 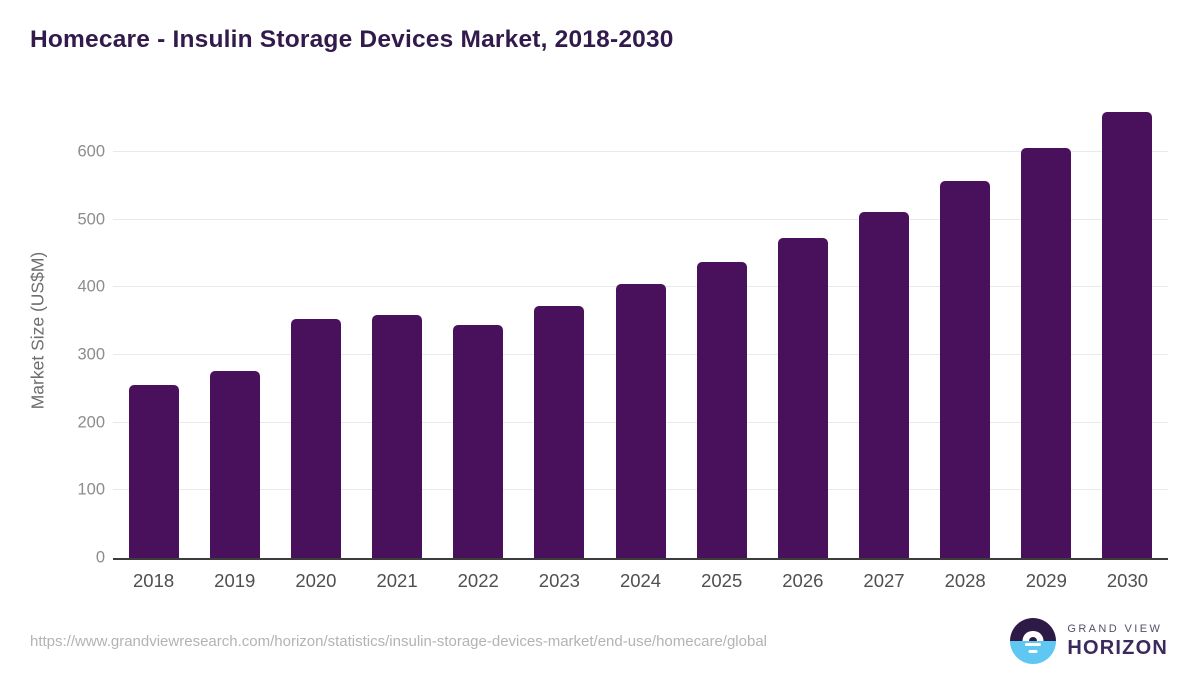 I want to click on y-tick-label-100: 100, so click(x=91, y=489).